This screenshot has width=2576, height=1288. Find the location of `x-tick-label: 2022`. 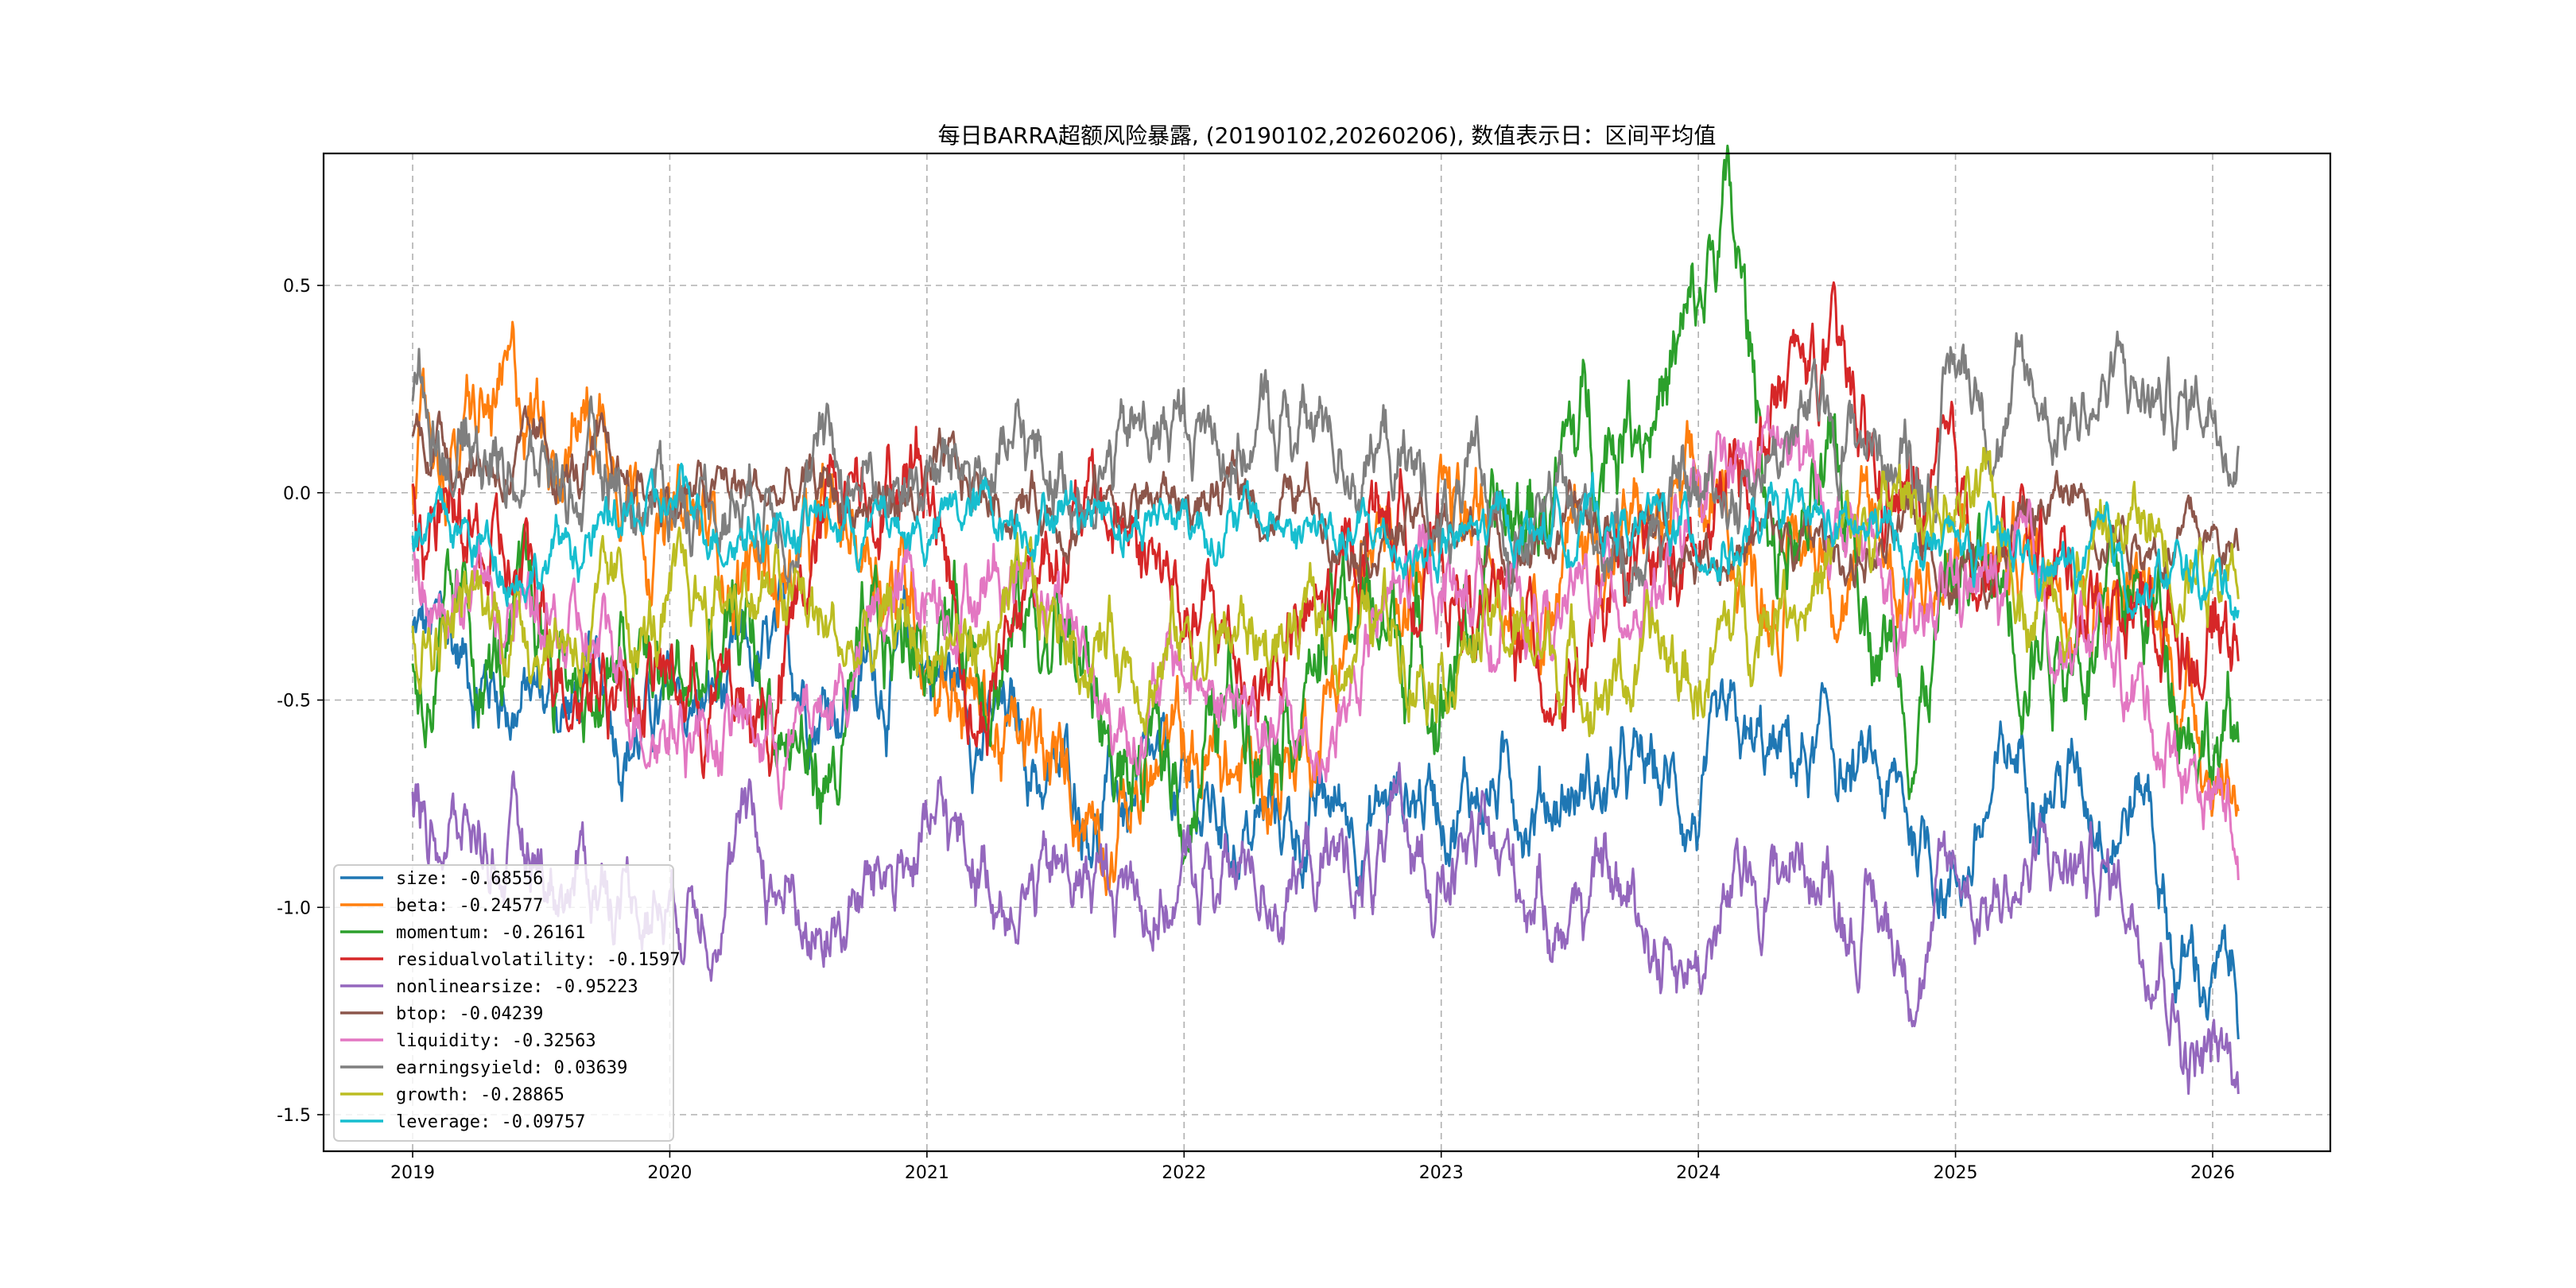

x-tick-label: 2022 is located at coordinates (1184, 1173).